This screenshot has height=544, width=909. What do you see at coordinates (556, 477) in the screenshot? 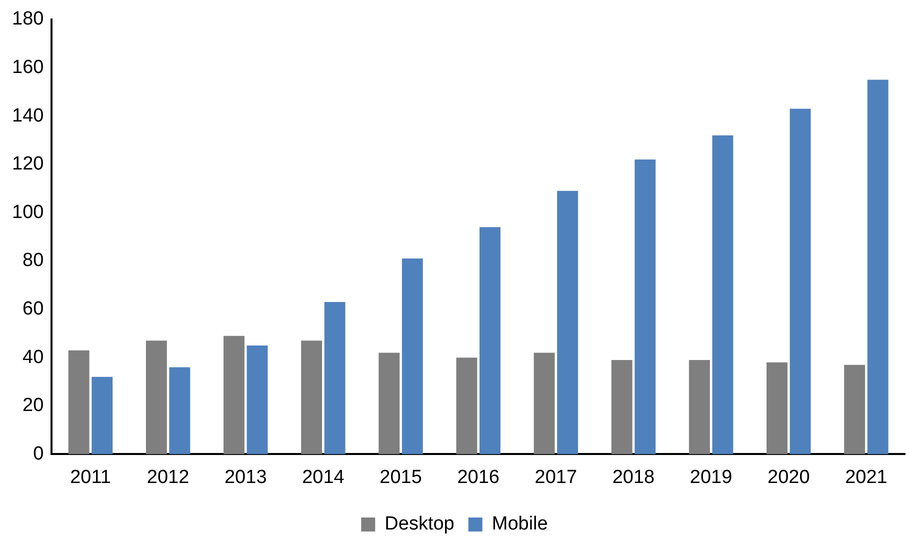
I see `x-tick-label: 2017` at bounding box center [556, 477].